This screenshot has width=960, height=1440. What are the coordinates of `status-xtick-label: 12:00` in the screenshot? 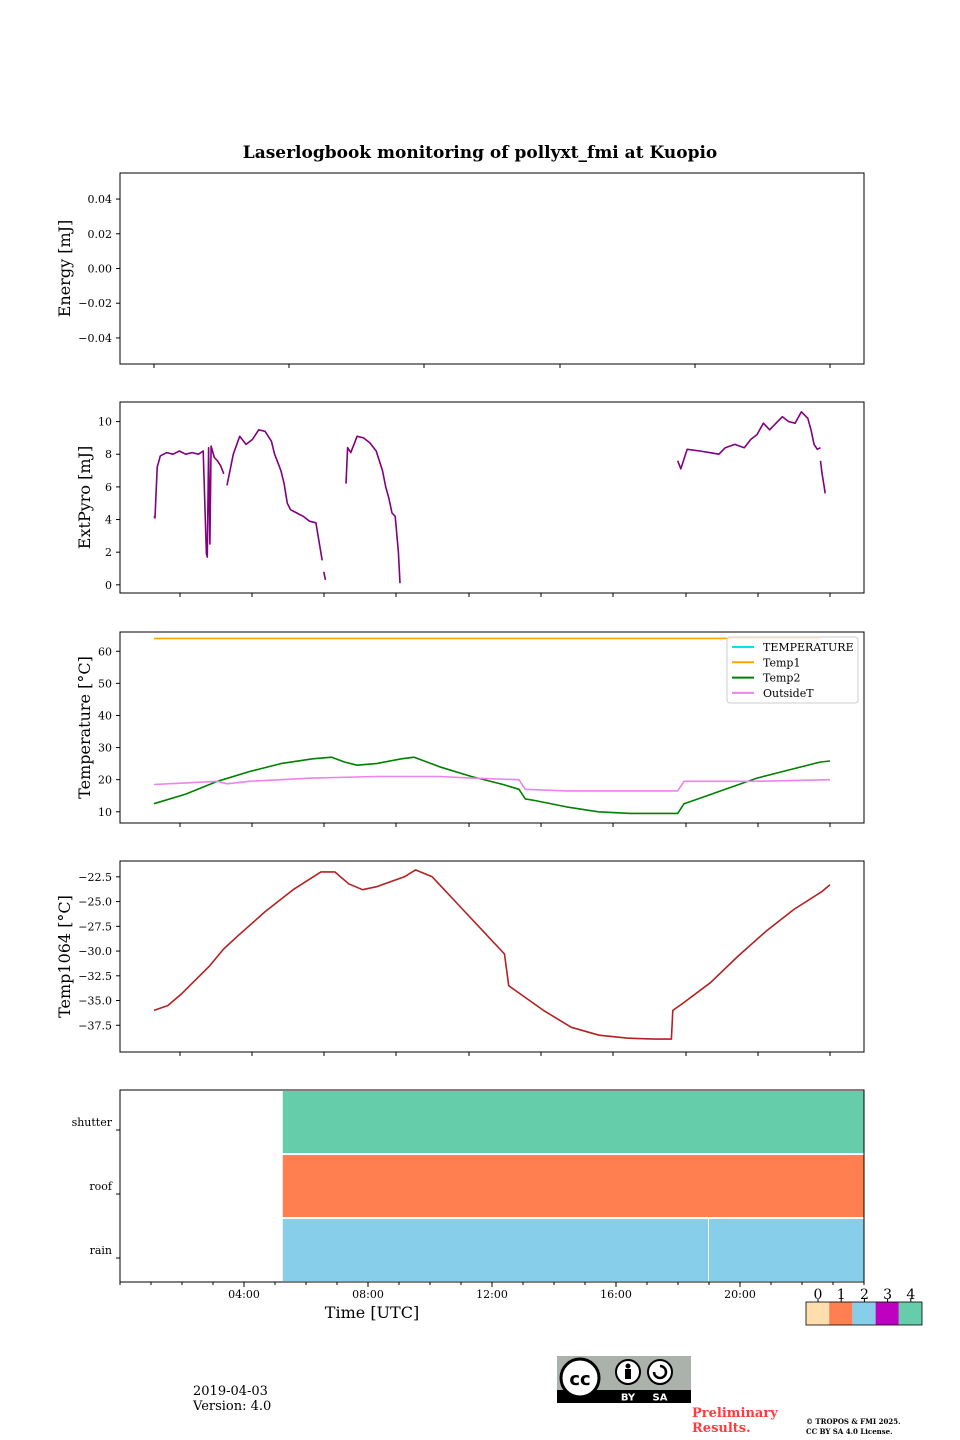 It's located at (492, 1294).